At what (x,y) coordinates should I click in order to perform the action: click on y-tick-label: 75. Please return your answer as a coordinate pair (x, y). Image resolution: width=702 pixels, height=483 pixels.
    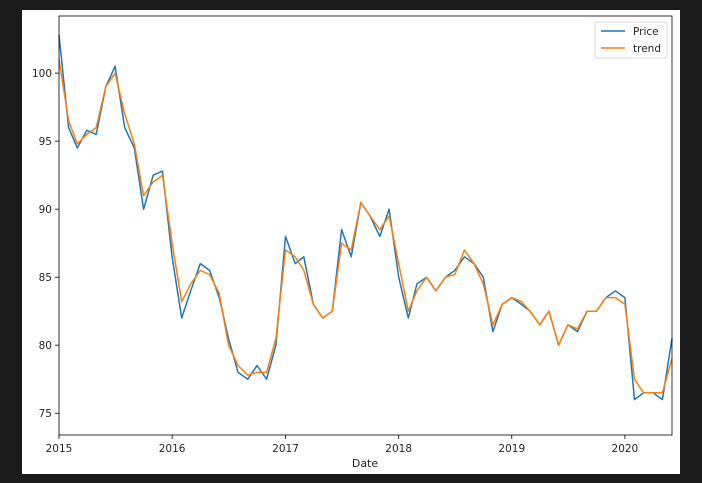
    Looking at the image, I should click on (45, 414).